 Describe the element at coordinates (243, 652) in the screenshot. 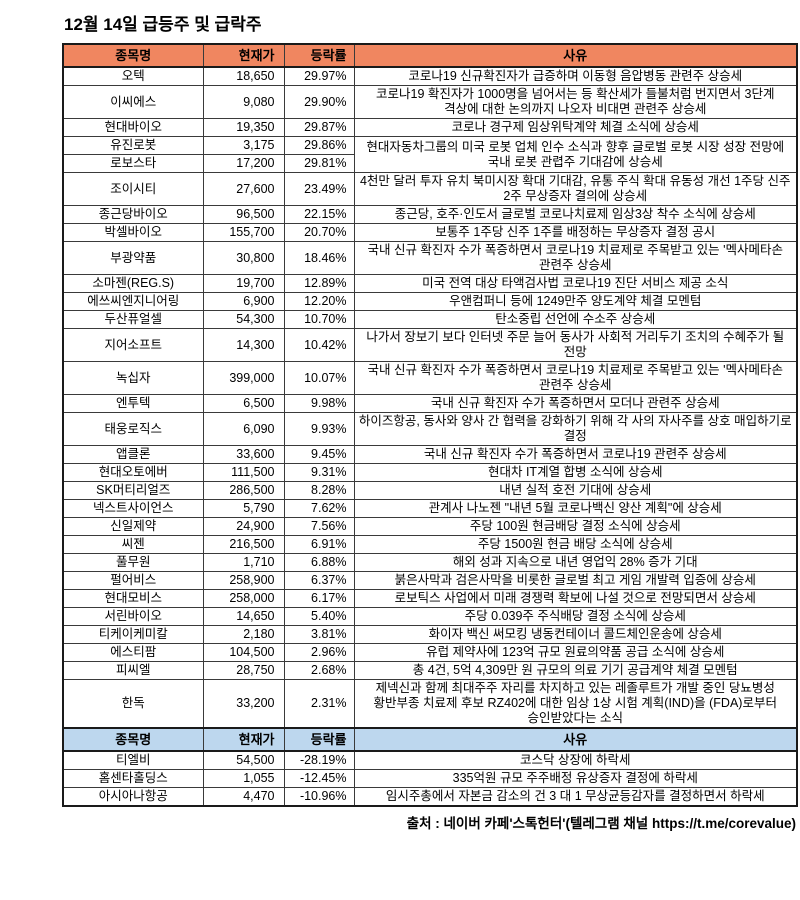

I see `stock-price: 104,500` at that location.